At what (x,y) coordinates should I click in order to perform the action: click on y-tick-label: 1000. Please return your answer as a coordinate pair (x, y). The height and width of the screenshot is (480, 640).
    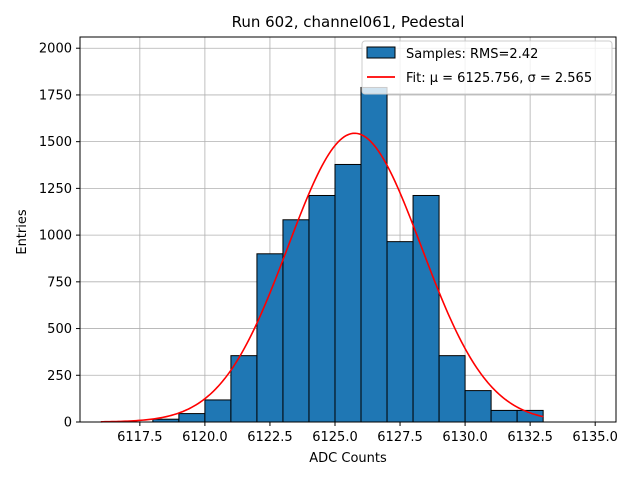
    Looking at the image, I should click on (55, 236).